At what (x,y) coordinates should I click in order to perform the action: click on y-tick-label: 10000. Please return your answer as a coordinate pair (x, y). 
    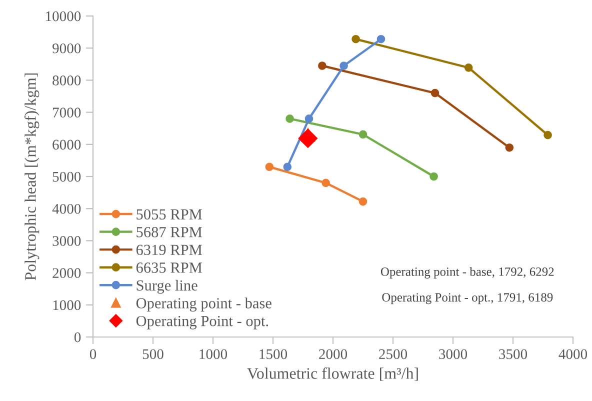
    Looking at the image, I should click on (63, 16).